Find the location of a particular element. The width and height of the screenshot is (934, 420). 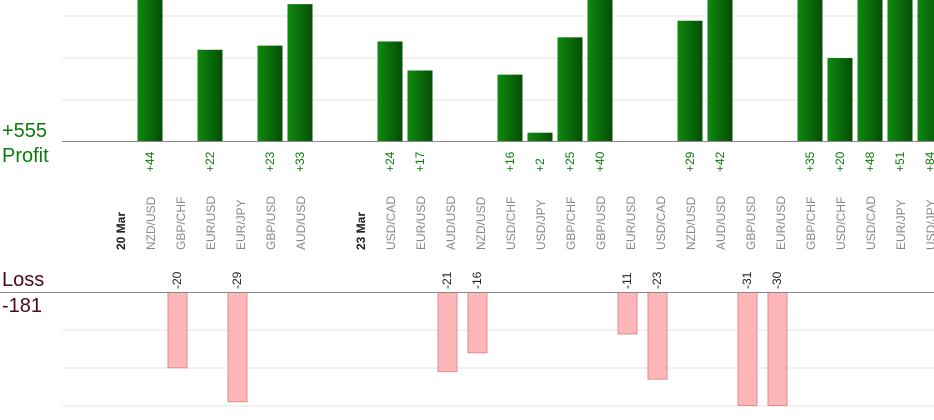

profit-value-label: +51 is located at coordinates (900, 161).